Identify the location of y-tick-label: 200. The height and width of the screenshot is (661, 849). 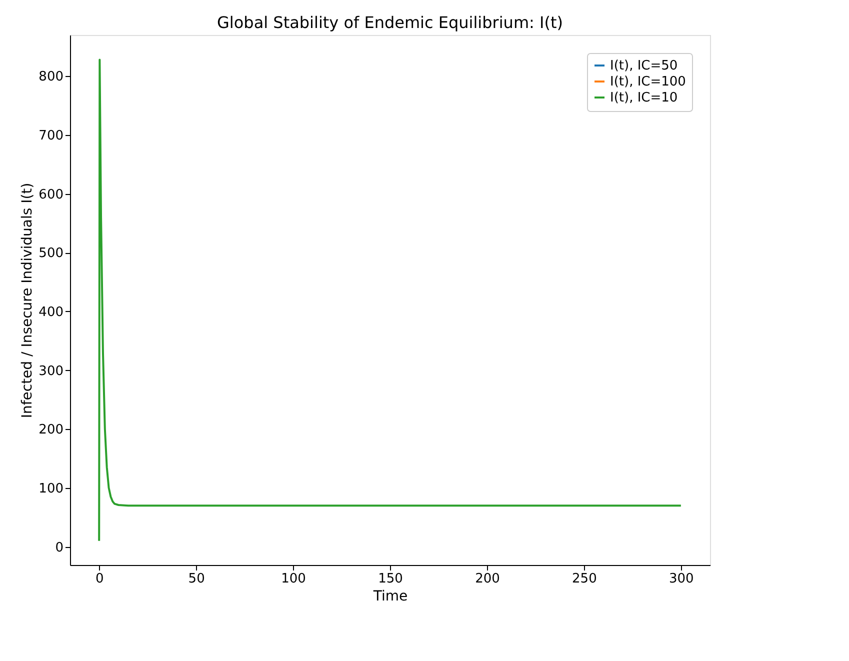
(51, 430).